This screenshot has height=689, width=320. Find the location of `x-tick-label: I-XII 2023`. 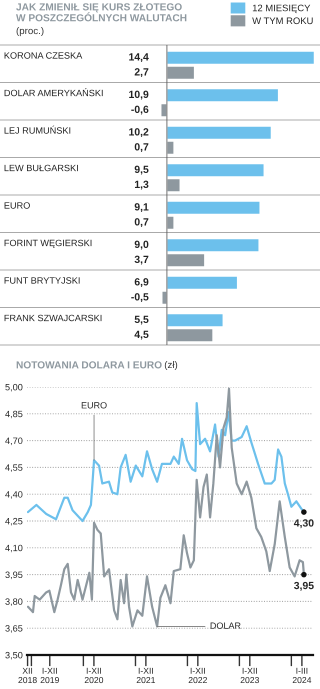

x-tick-label: I-XII 2023 is located at coordinates (249, 676).